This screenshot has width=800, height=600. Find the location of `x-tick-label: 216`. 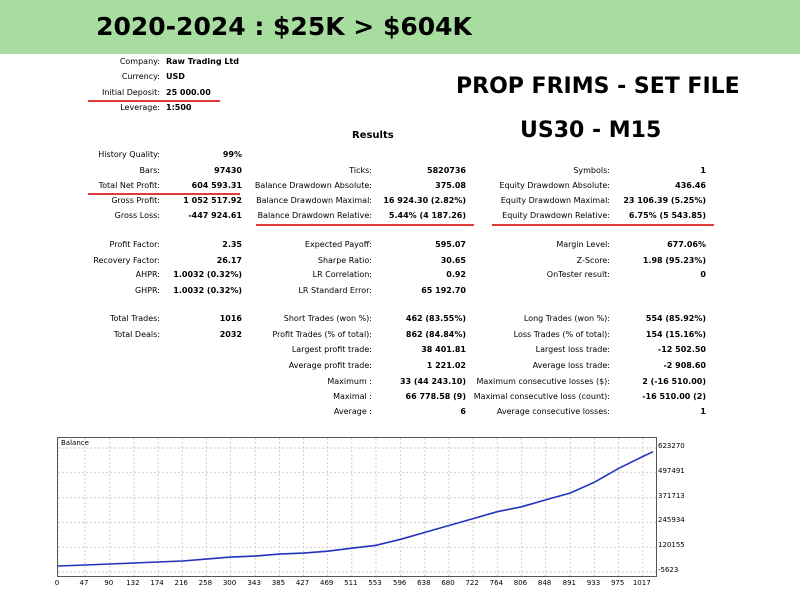

x-tick-label: 216 is located at coordinates (181, 583).